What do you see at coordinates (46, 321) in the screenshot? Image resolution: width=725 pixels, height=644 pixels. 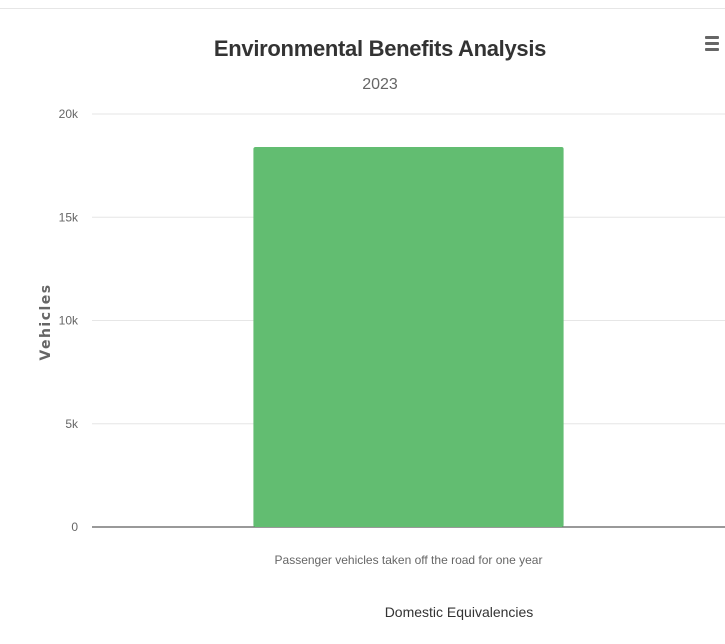 I see `y-axis-title: Vehicles` at bounding box center [46, 321].